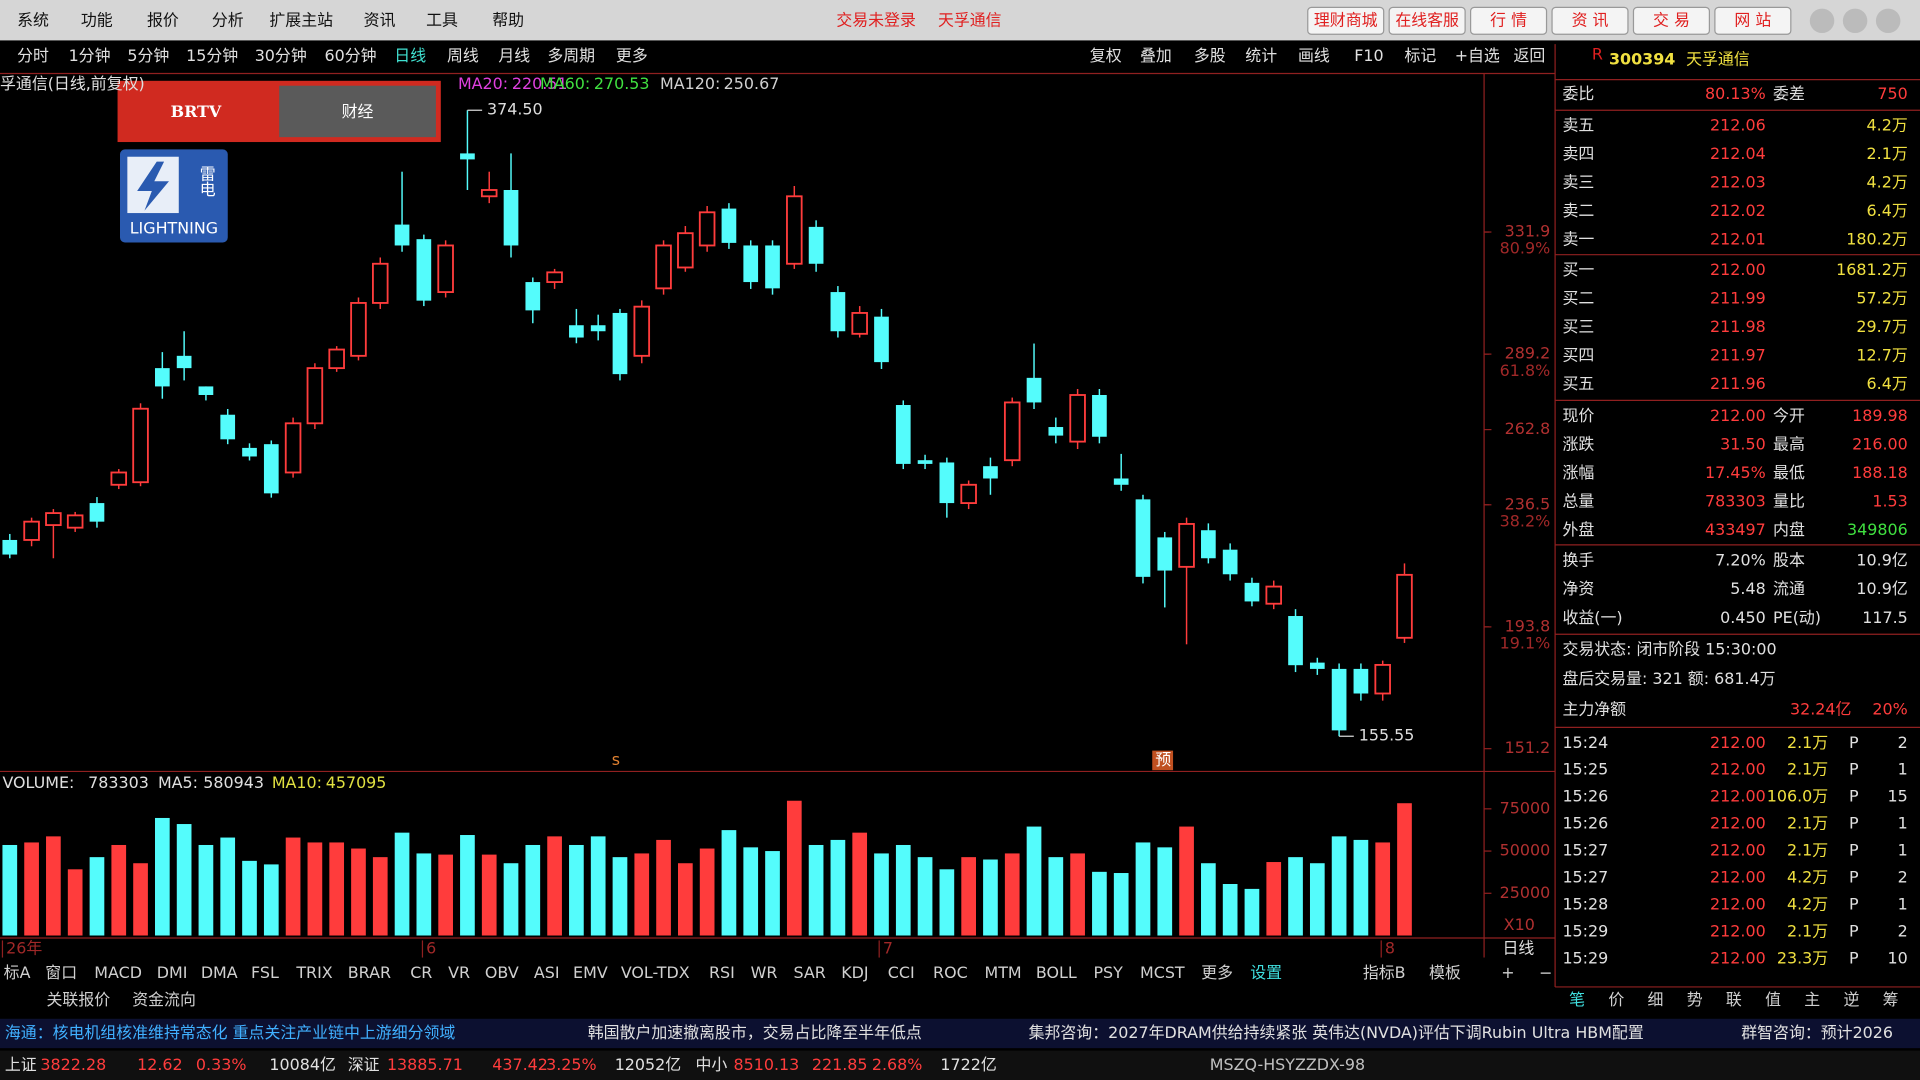  Describe the element at coordinates (33, 19) in the screenshot. I see `menu-item: 系统` at that location.